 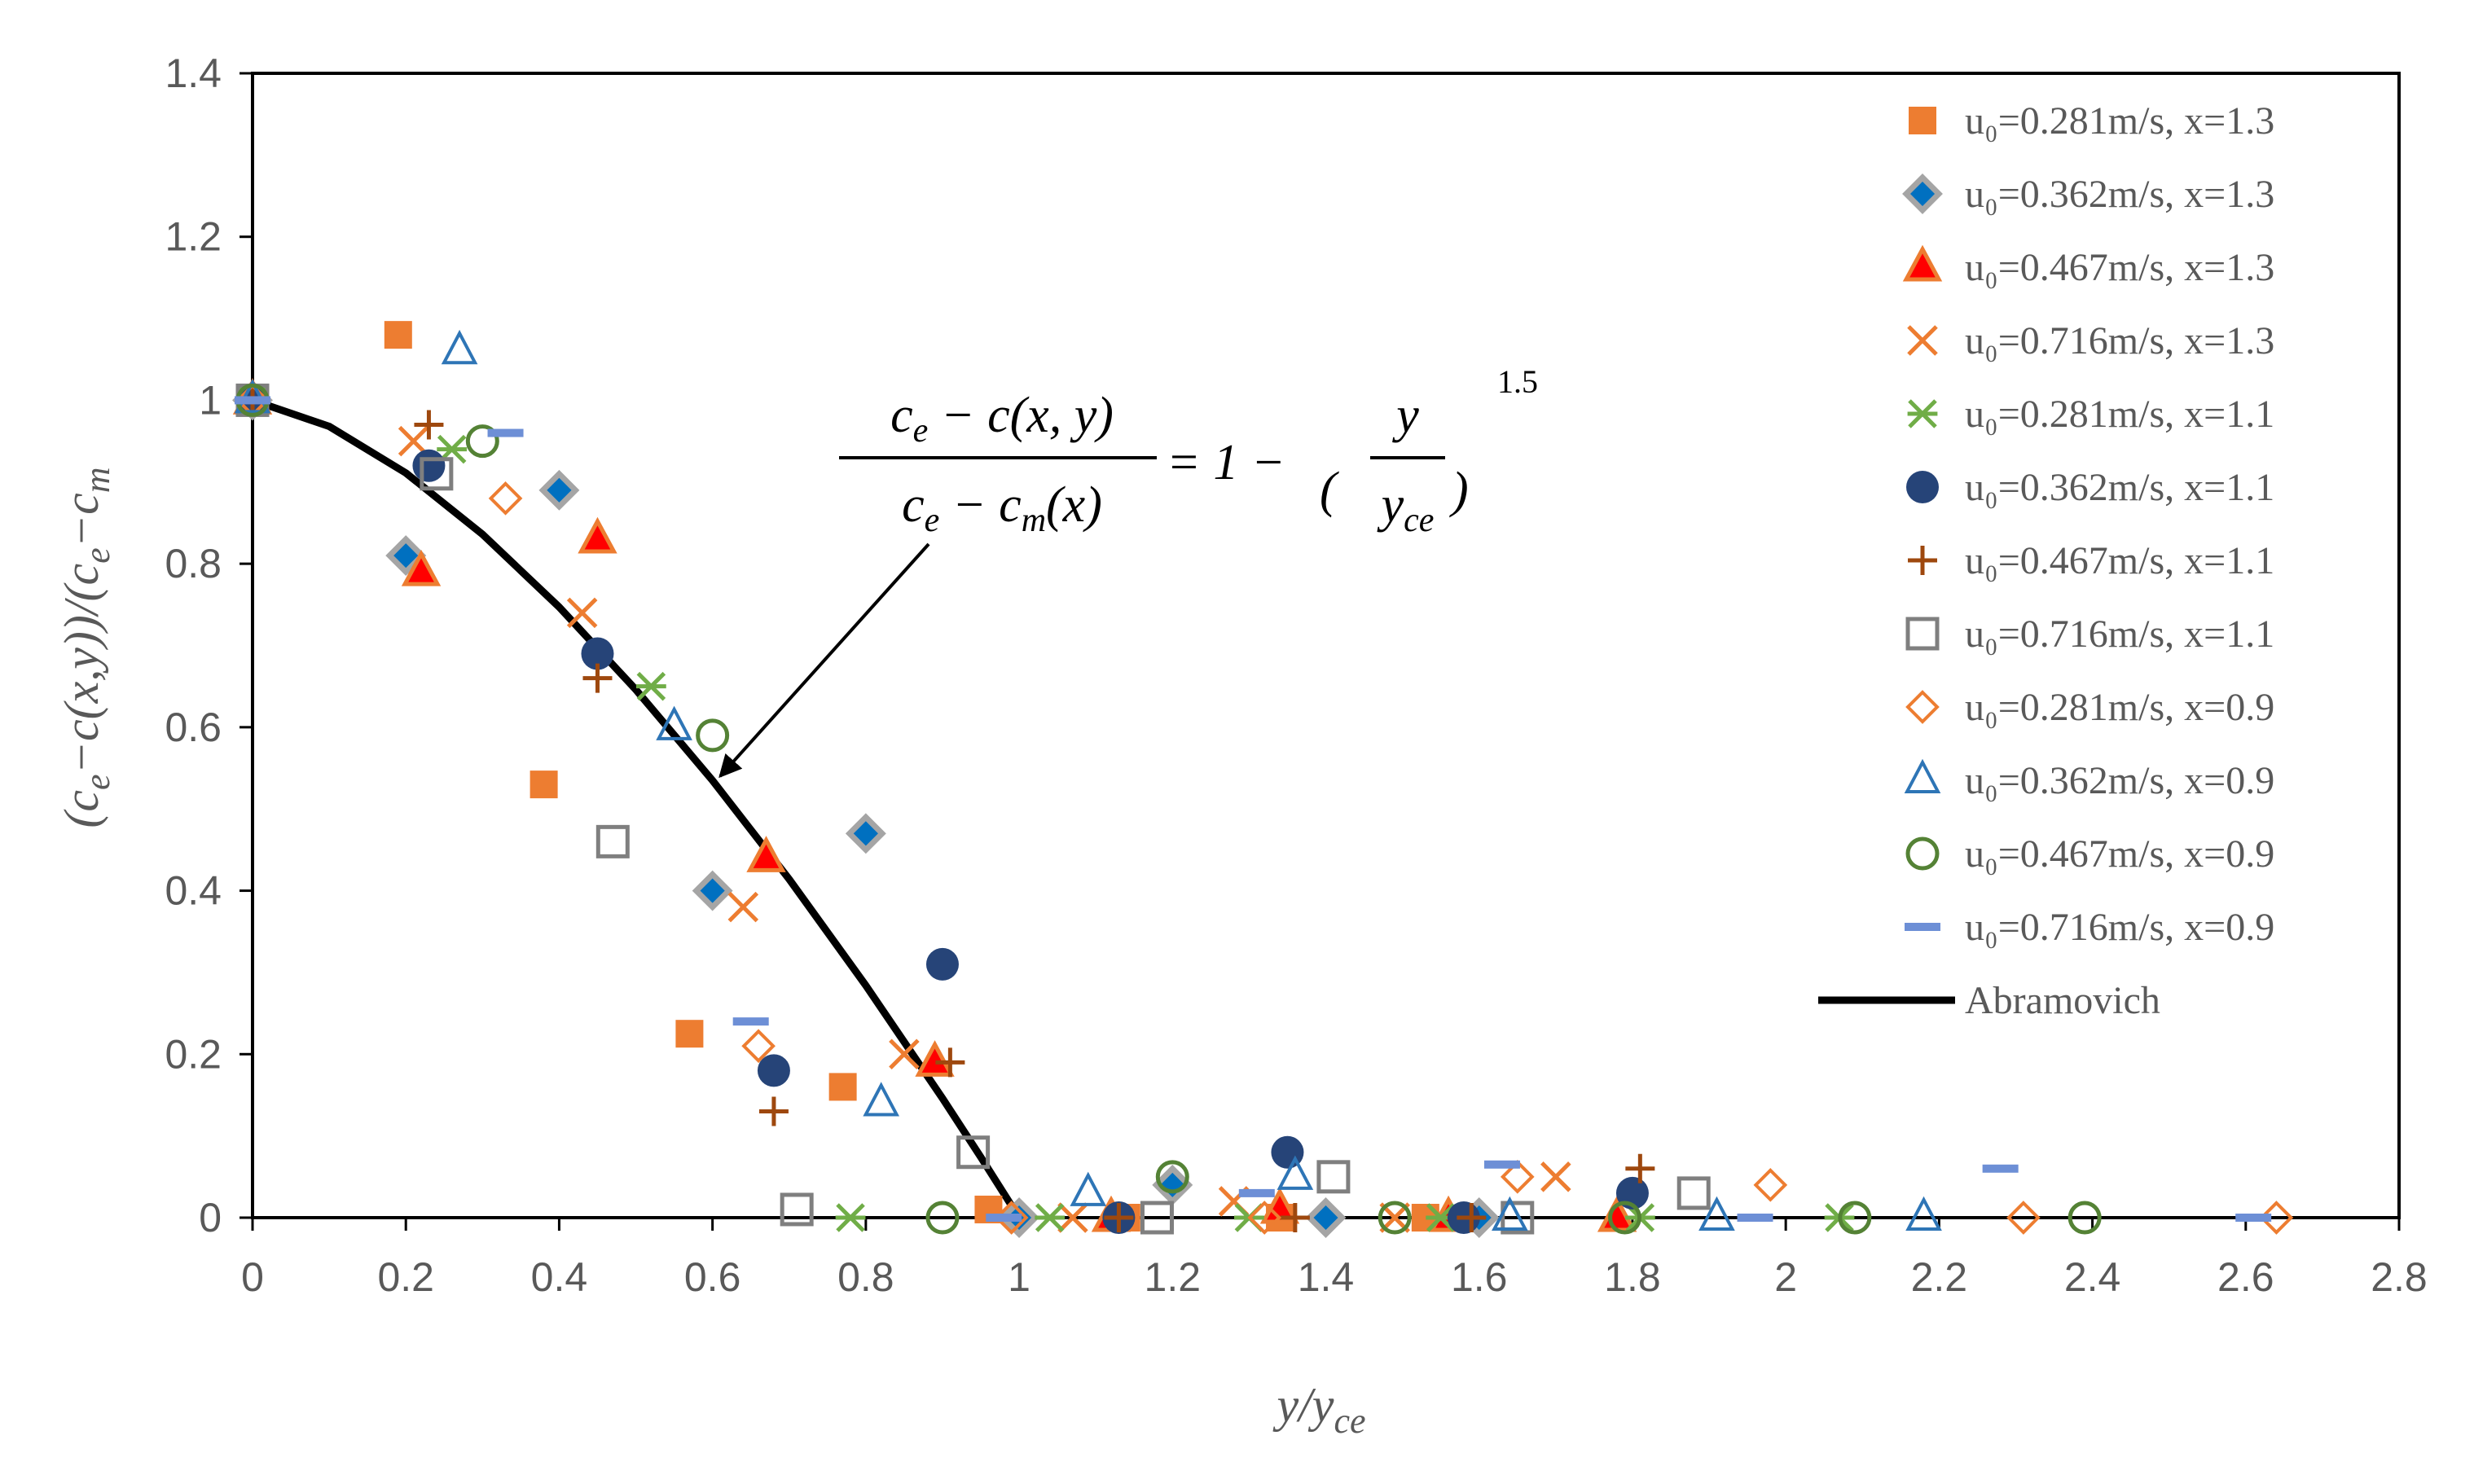 I want to click on y-tick-label: 0, so click(x=210, y=1217).